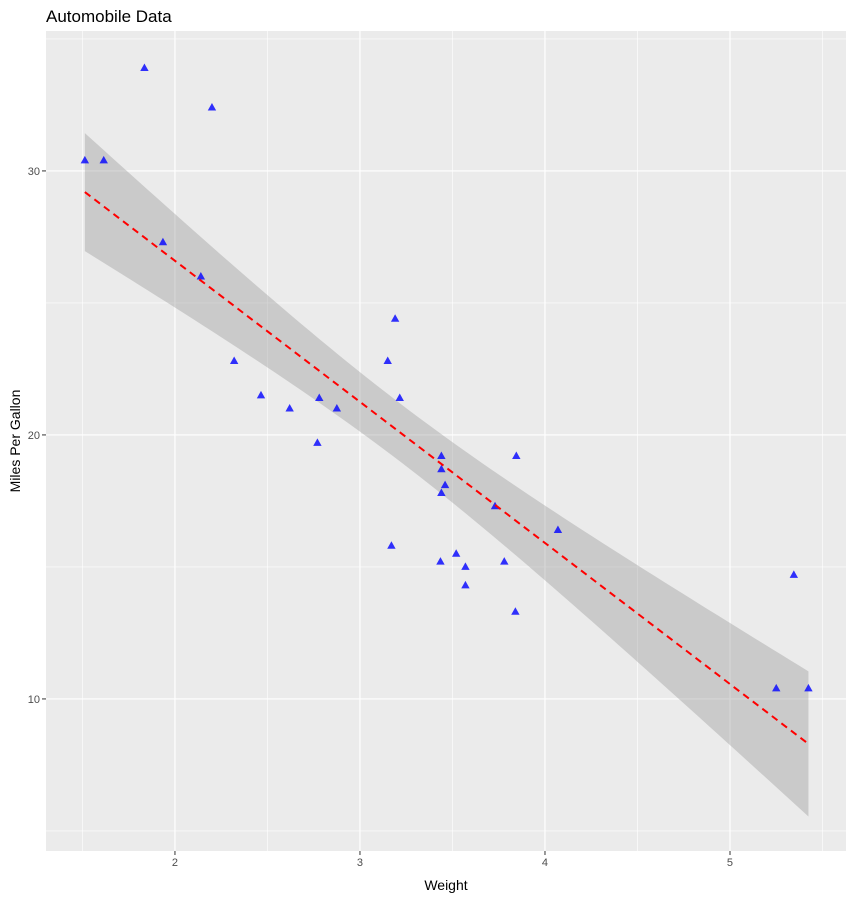 The image size is (854, 905). I want to click on x-tick-label: 5, so click(730, 863).